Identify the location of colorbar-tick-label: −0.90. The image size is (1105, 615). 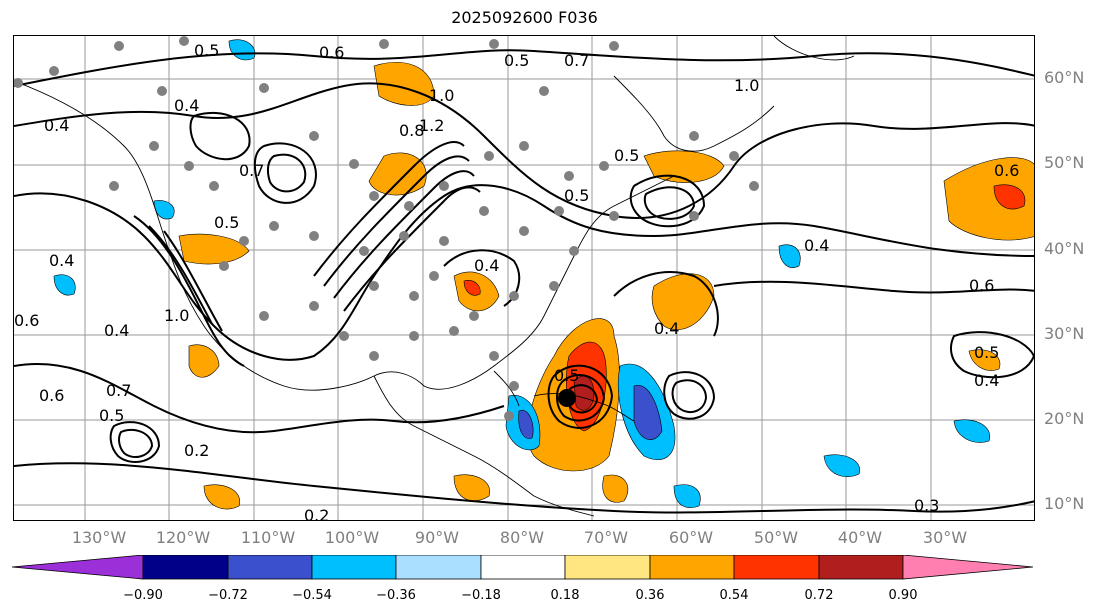
(143, 595).